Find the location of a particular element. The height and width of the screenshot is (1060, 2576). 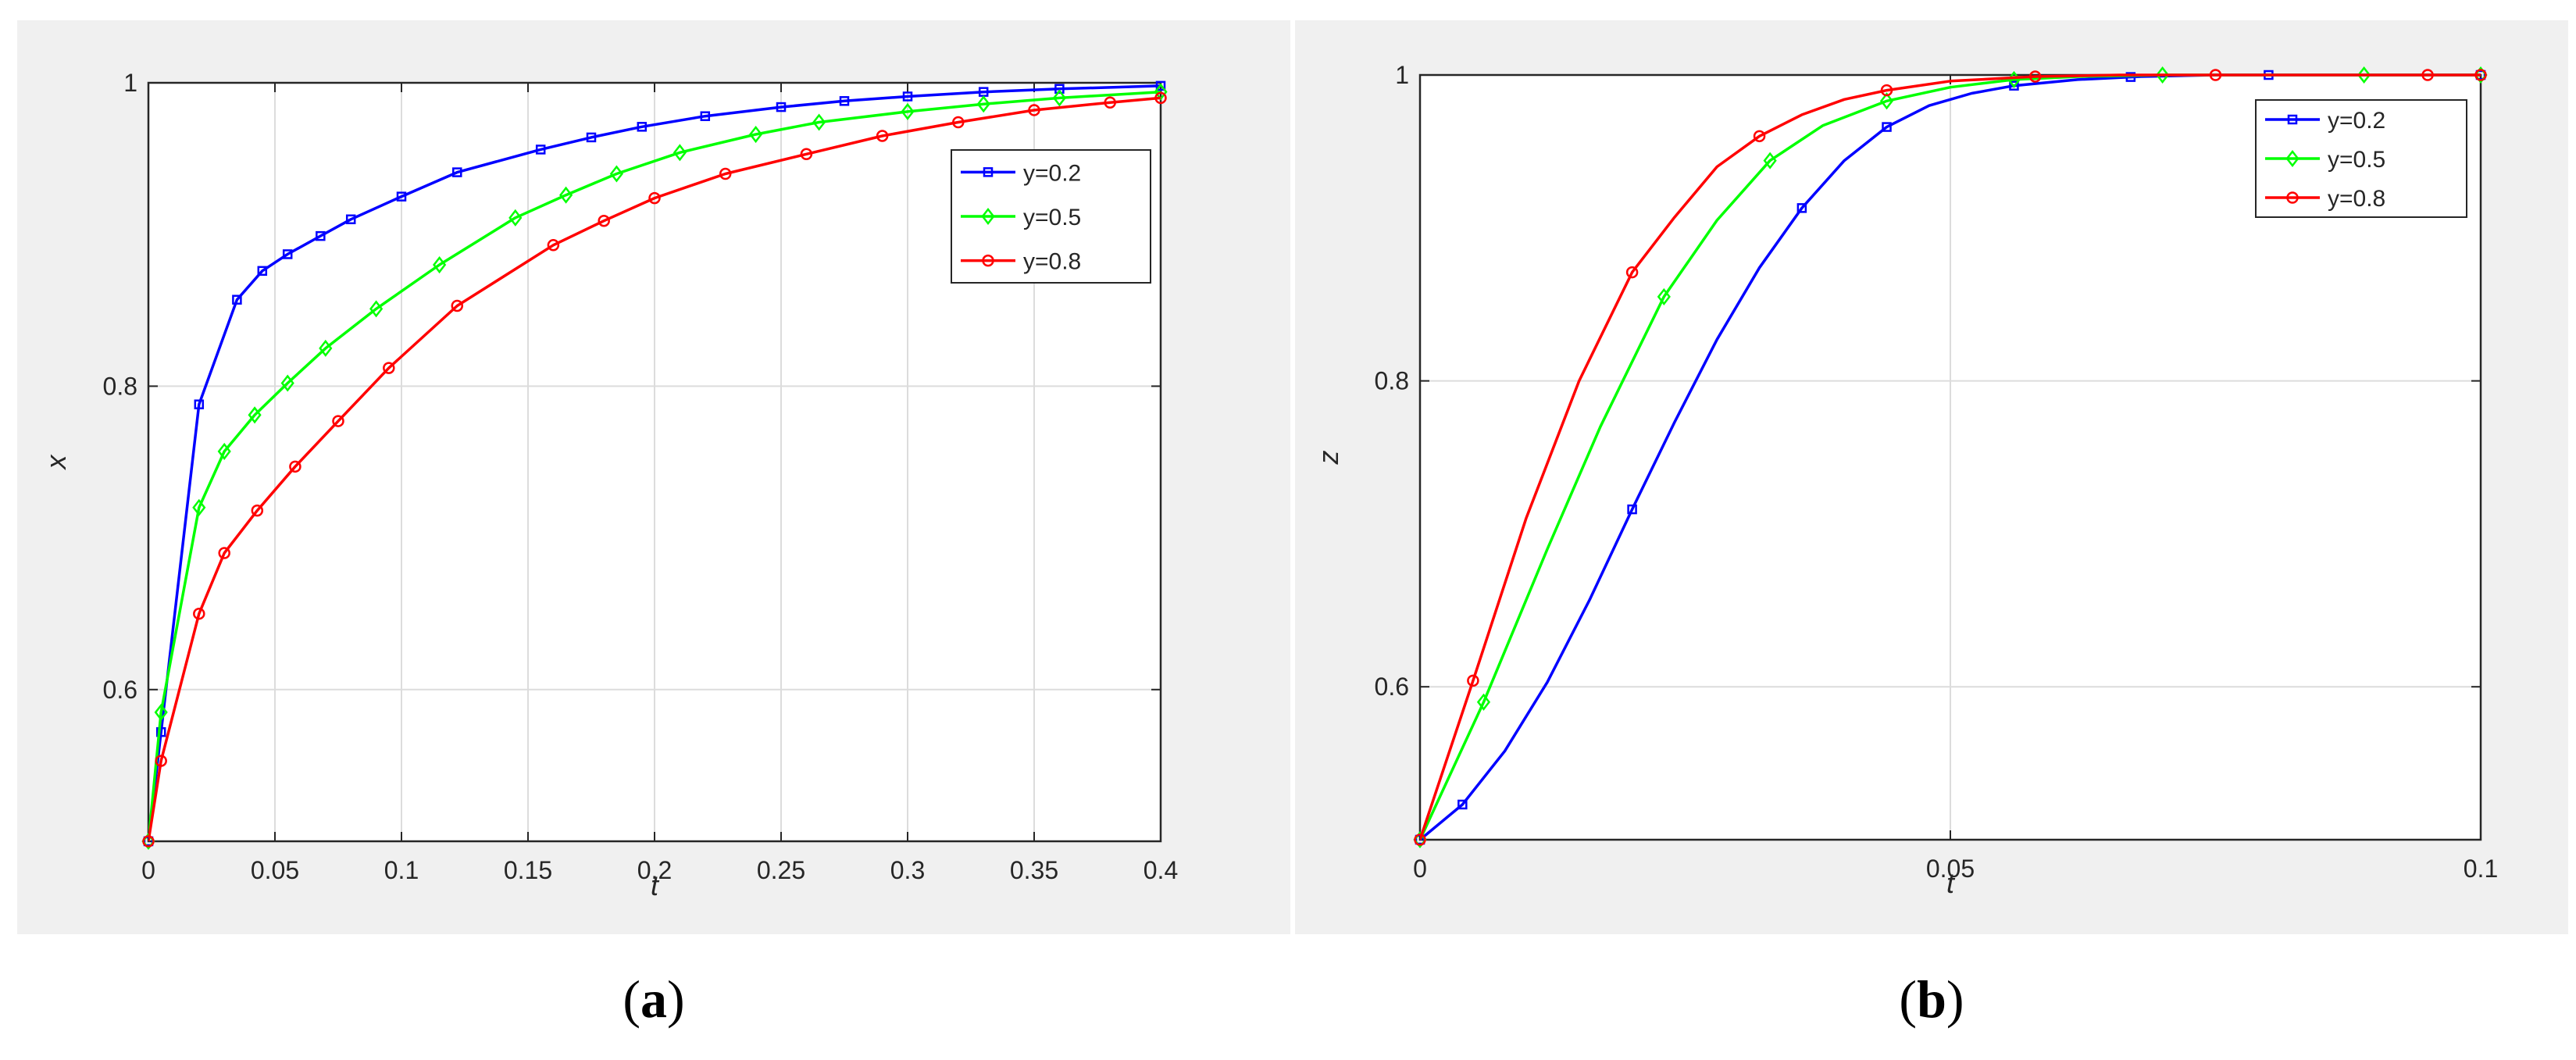

chart-a-xlabel: t is located at coordinates (655, 885).